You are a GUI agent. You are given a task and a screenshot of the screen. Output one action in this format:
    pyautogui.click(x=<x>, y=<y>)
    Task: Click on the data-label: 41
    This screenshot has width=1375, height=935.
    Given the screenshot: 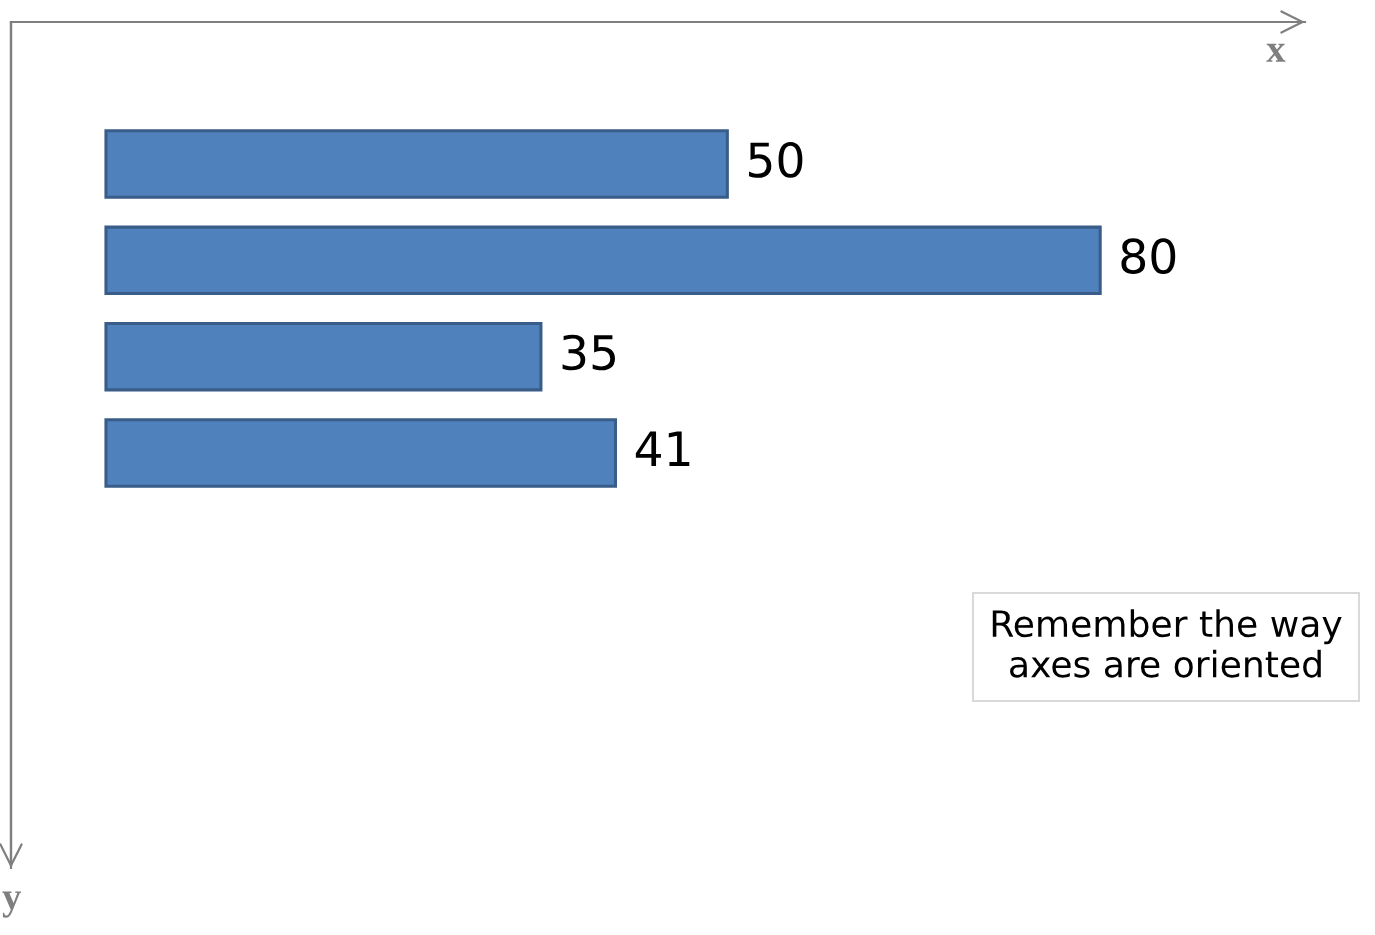 What is the action you would take?
    pyautogui.click(x=662, y=448)
    